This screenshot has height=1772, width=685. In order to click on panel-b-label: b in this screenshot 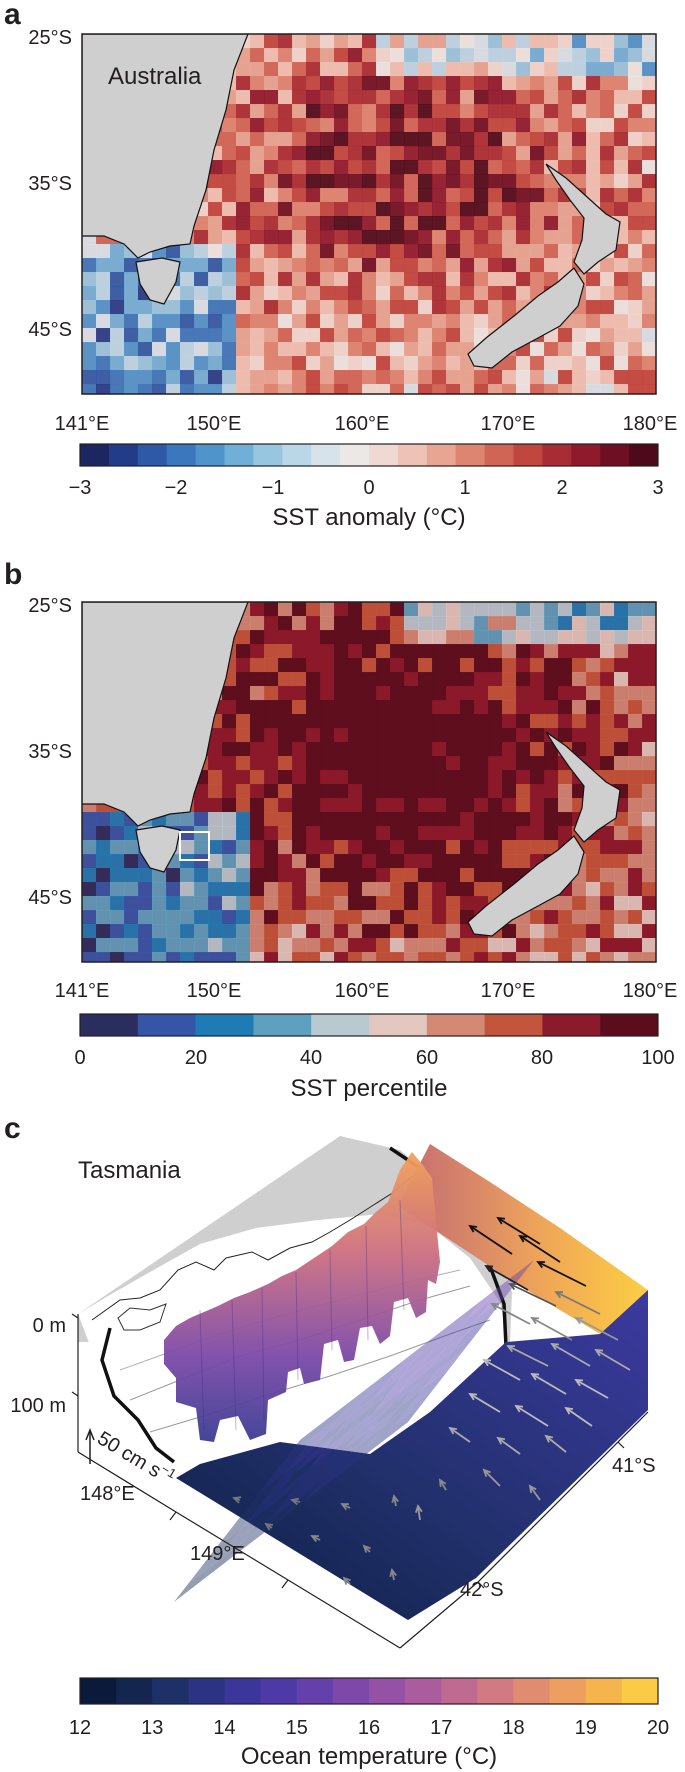, I will do `click(13, 574)`.